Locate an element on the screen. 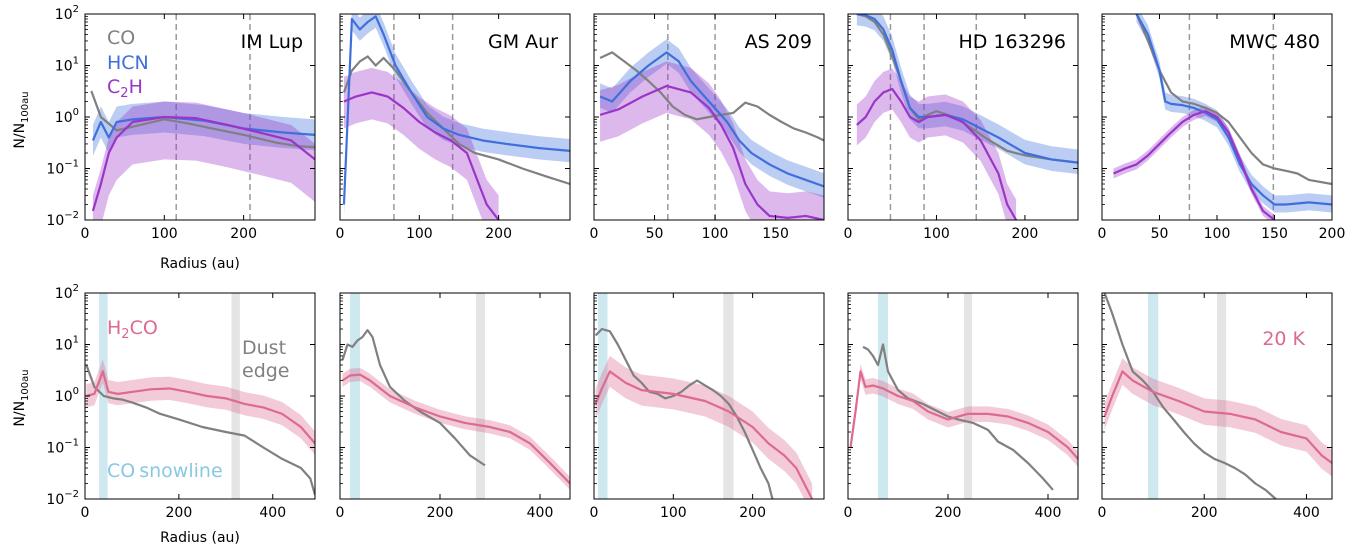  panel-top-2: 0 50 100 150 AS 209 is located at coordinates (707, 127).